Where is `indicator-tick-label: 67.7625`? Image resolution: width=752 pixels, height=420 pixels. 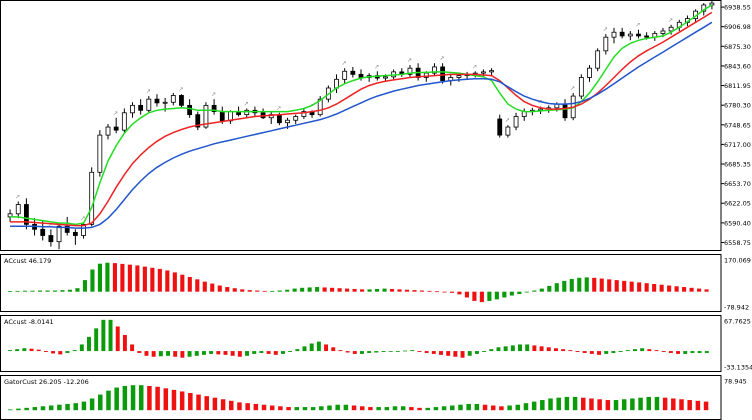 indicator-tick-label: 67.7625 is located at coordinates (737, 322).